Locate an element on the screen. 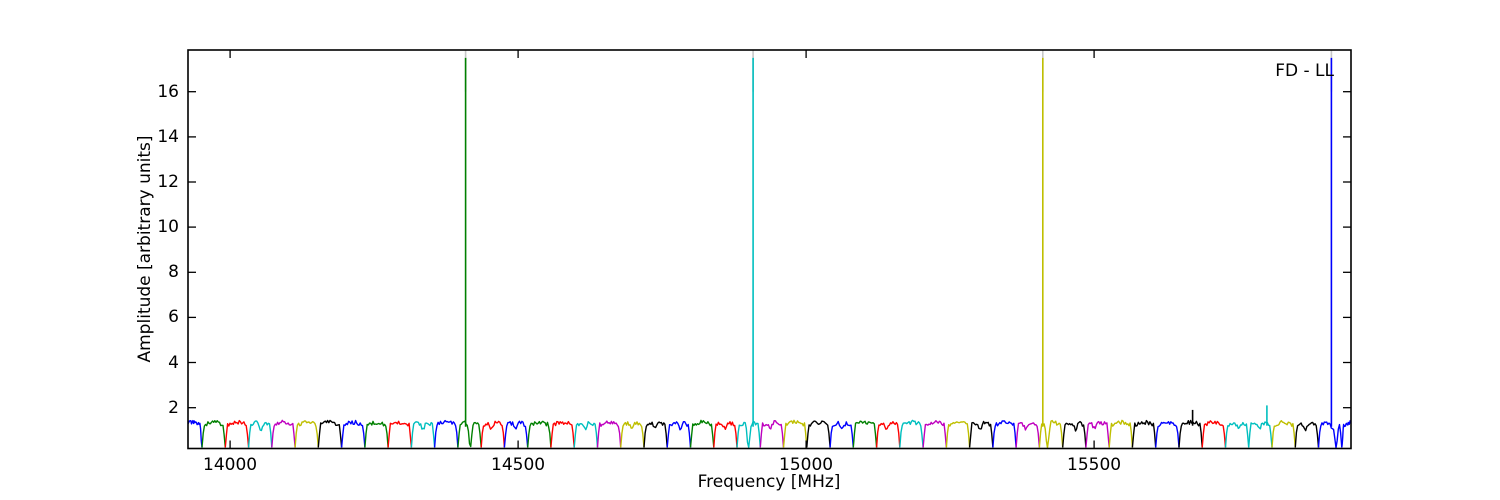 The width and height of the screenshot is (1500, 500). y-axis-label: Amplitude [arbitrary units] is located at coordinates (145, 249).